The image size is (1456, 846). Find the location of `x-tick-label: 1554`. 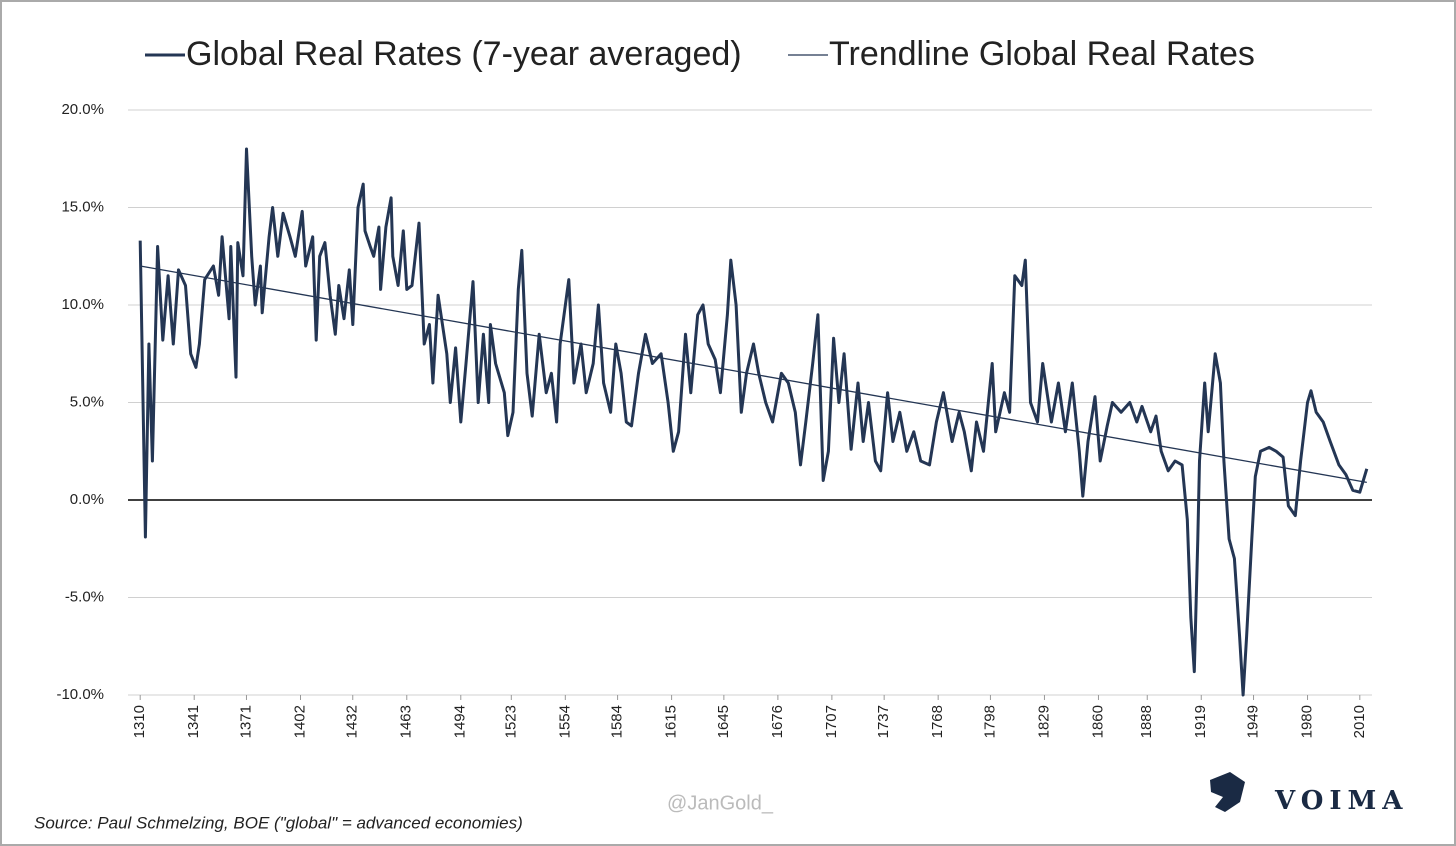

x-tick-label: 1554 is located at coordinates (564, 721).